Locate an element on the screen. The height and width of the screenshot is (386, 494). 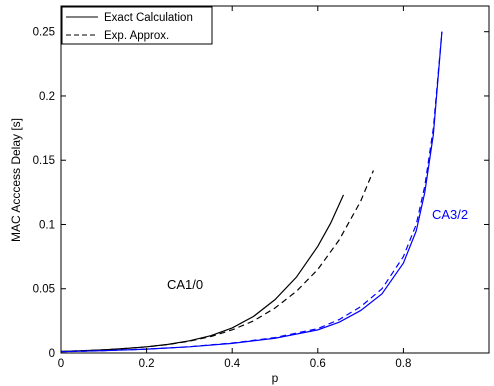
legend-box is located at coordinates (137, 25).